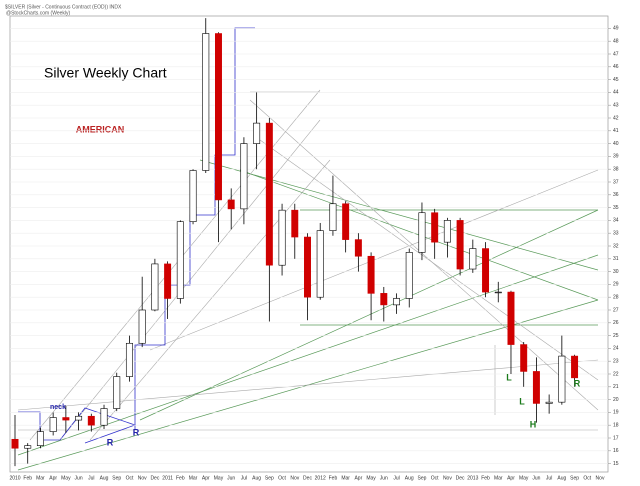 This screenshot has height=486, width=640. I want to click on y-tick-label: 16, so click(616, 451).